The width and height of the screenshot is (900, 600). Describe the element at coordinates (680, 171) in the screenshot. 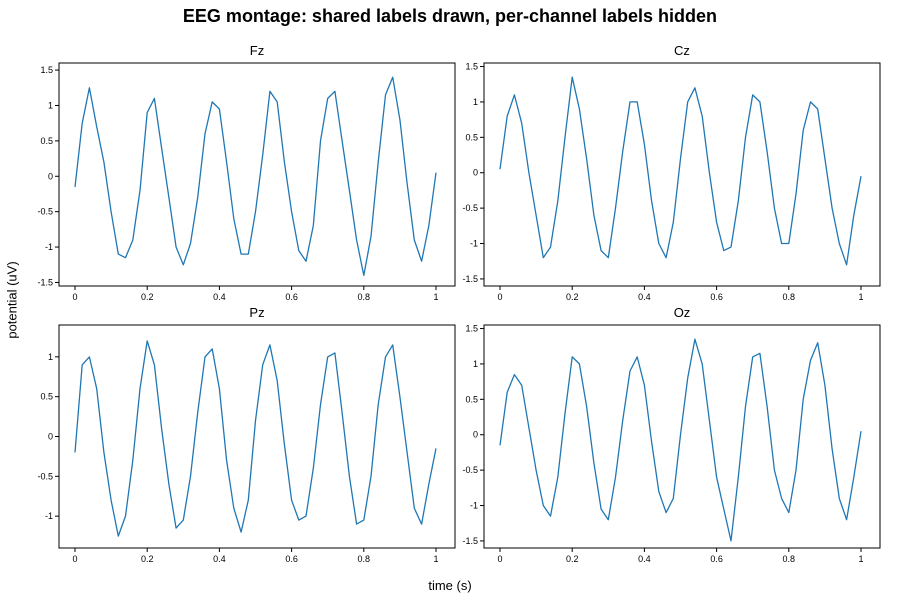

I see `series-line-cz` at that location.